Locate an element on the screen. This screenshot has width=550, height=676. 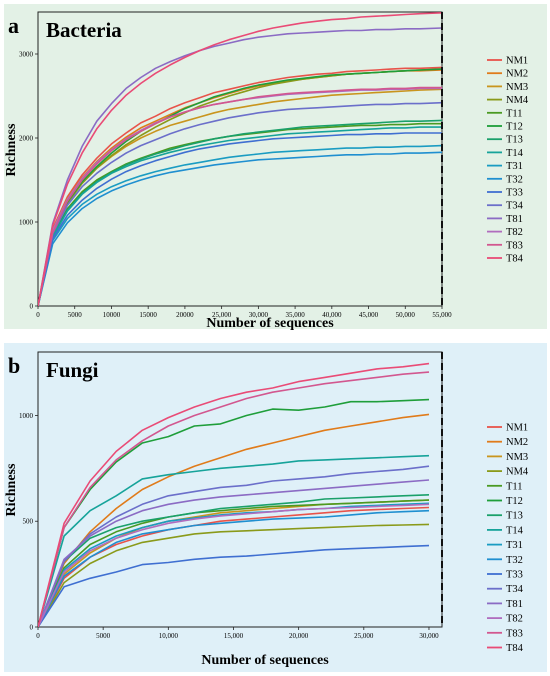
series-line-T32 is located at coordinates (234, 568).